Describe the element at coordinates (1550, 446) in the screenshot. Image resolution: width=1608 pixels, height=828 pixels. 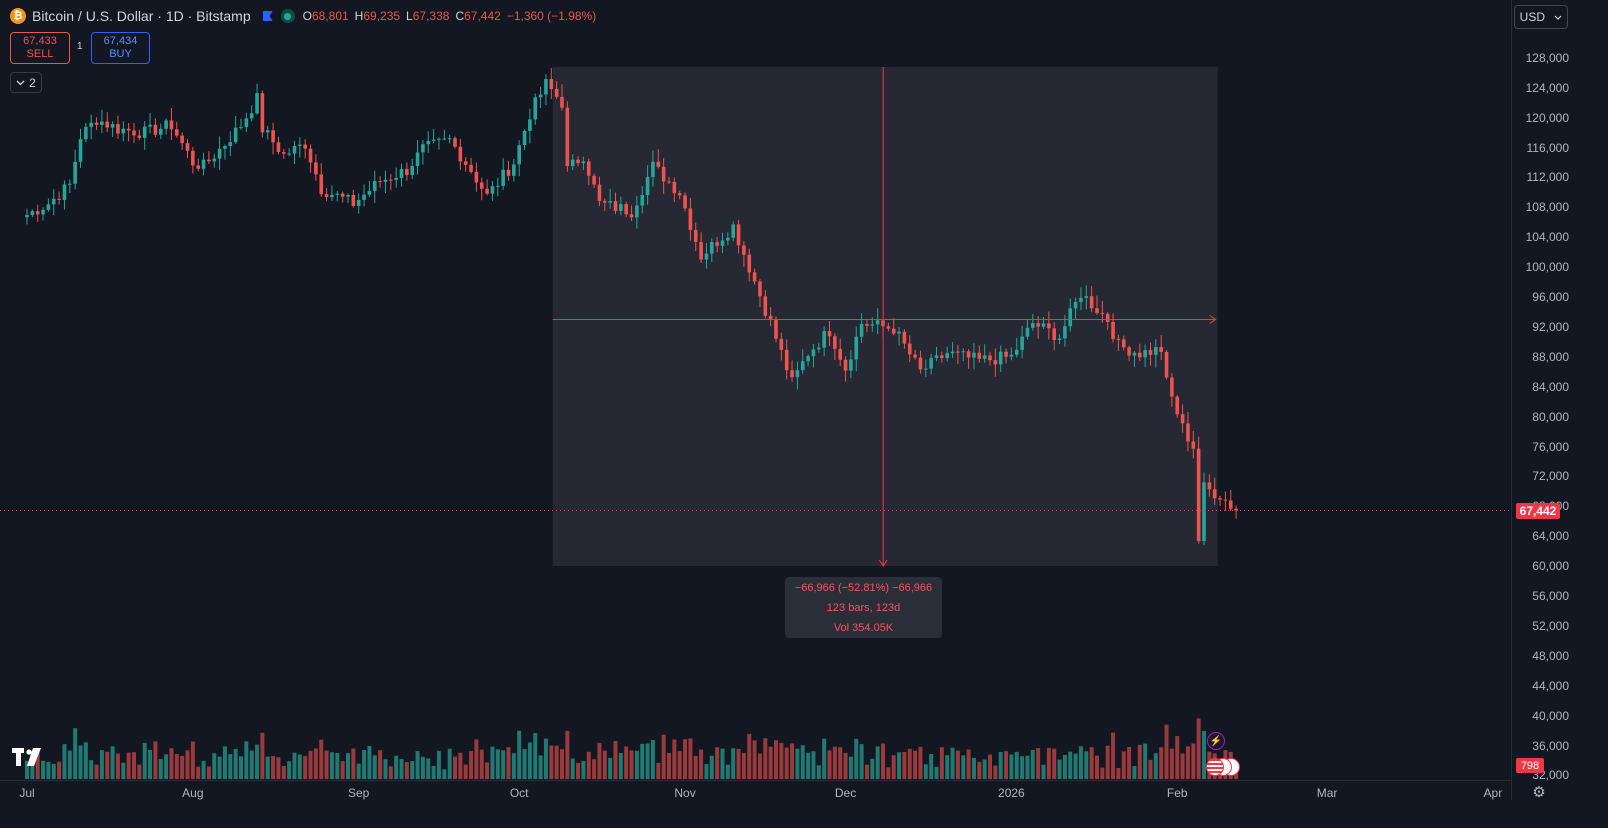
I see `price-axis-label: 76,000` at that location.